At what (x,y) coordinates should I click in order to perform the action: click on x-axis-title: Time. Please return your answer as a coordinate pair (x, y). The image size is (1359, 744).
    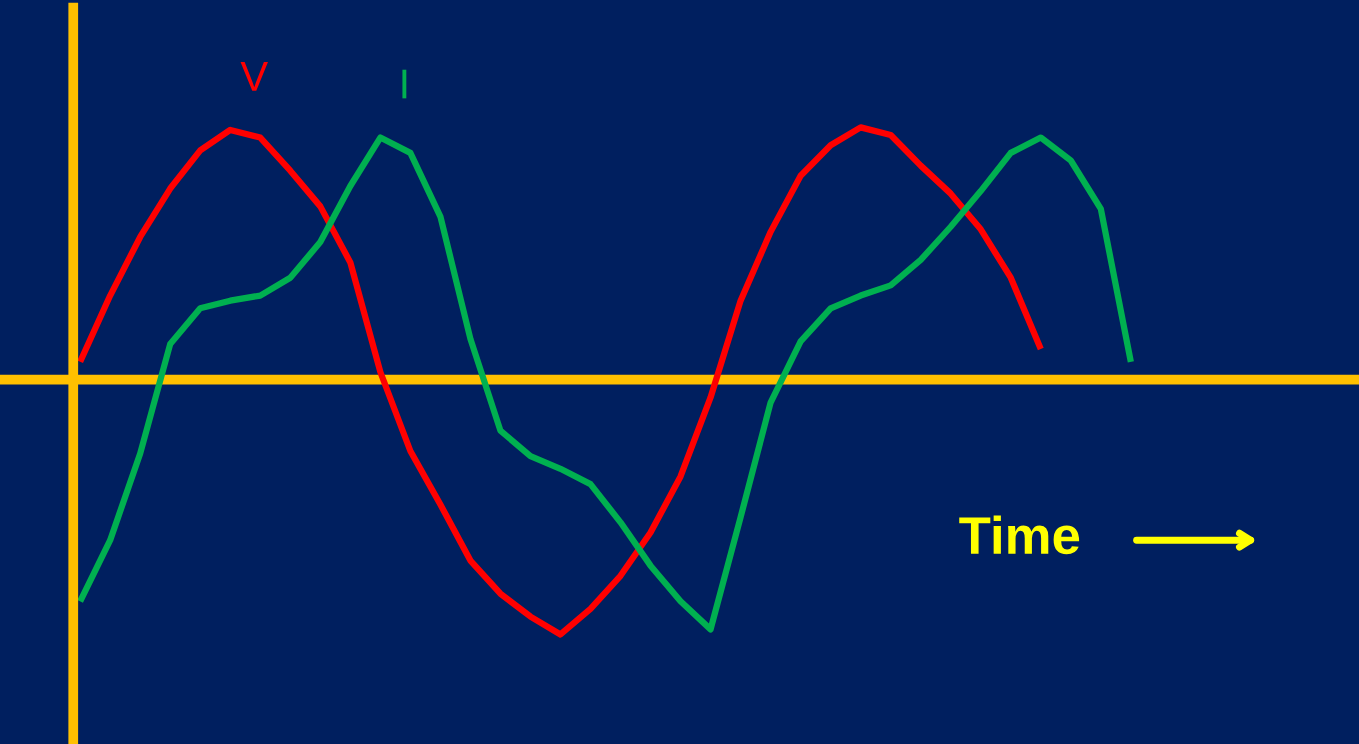
    Looking at the image, I should click on (1019, 535).